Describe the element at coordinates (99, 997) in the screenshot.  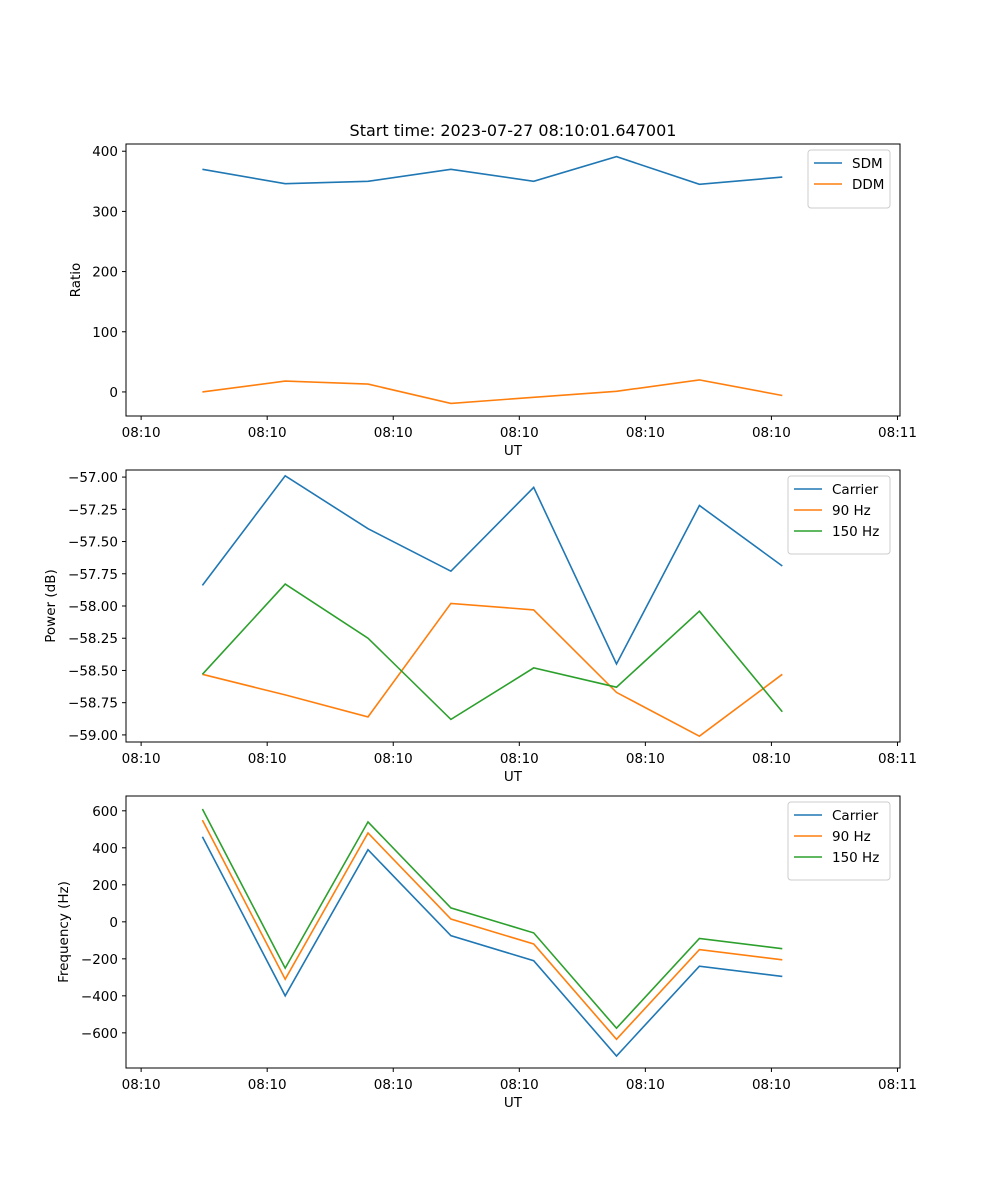
I see `panel-3-y-tick-label: −400` at that location.